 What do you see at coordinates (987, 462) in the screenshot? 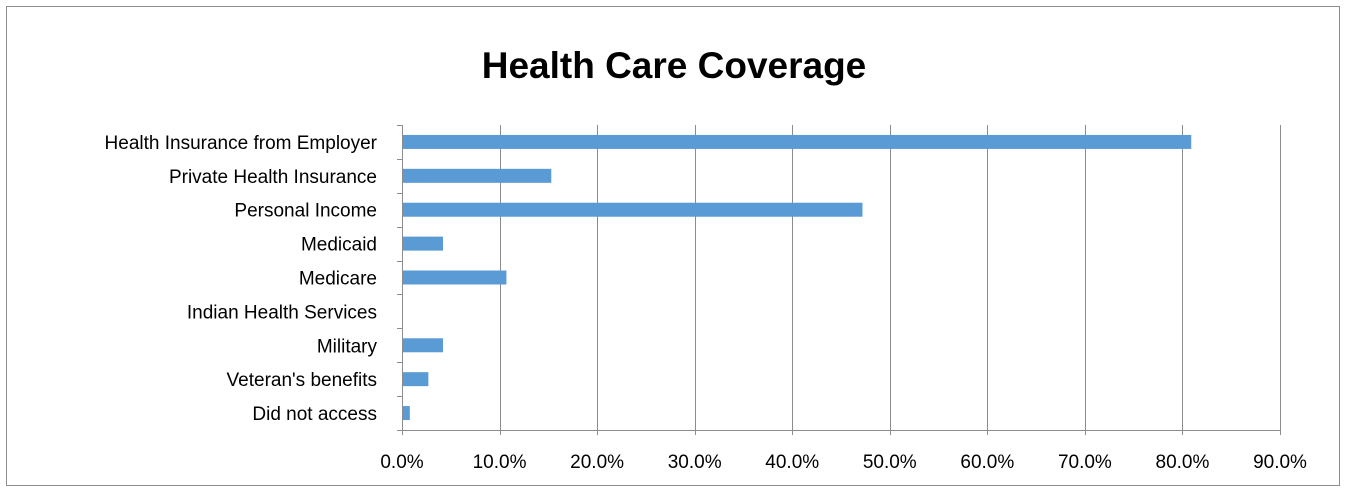
I see `x-tick-label-6: 60.0%` at bounding box center [987, 462].